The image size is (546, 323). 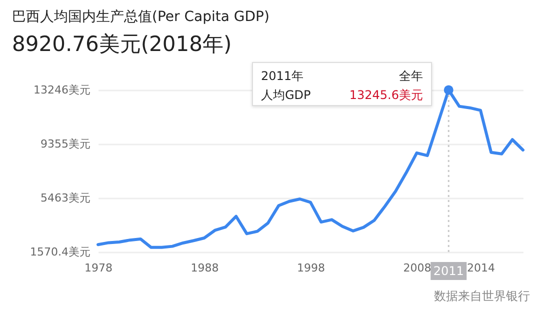 I want to click on annotation: 人均GDP, so click(x=286, y=95).